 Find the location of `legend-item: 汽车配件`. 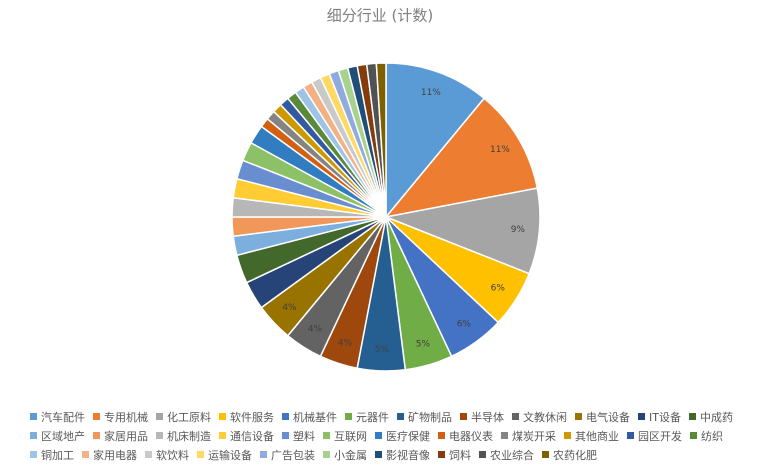

legend-item: 汽车配件 is located at coordinates (57, 416).